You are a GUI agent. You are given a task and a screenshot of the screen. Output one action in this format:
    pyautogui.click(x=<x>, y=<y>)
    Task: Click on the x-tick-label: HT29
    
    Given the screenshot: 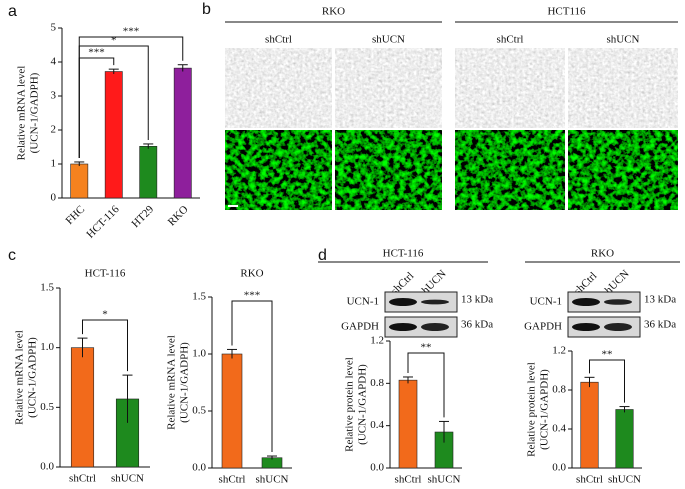 What is the action you would take?
    pyautogui.click(x=143, y=216)
    